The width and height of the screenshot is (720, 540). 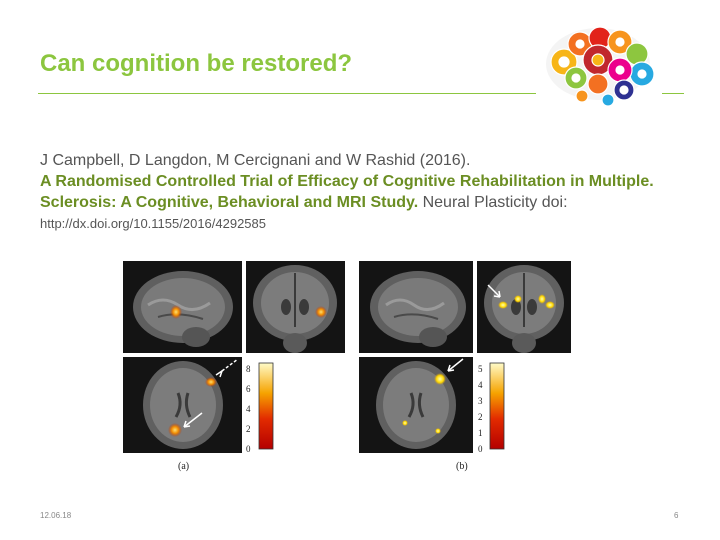 I want to click on scale-a-tick: 0, so click(x=248, y=449).